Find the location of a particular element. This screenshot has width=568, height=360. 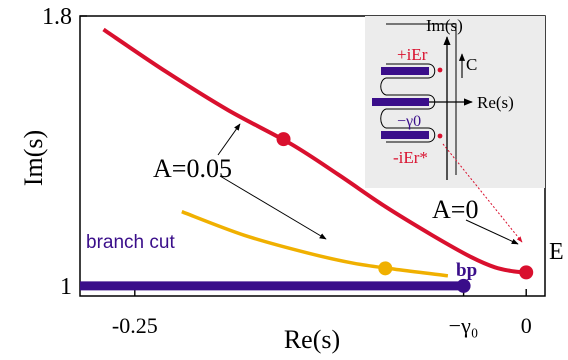

x-tick-label-1: −γ₀ is located at coordinates (464, 325).